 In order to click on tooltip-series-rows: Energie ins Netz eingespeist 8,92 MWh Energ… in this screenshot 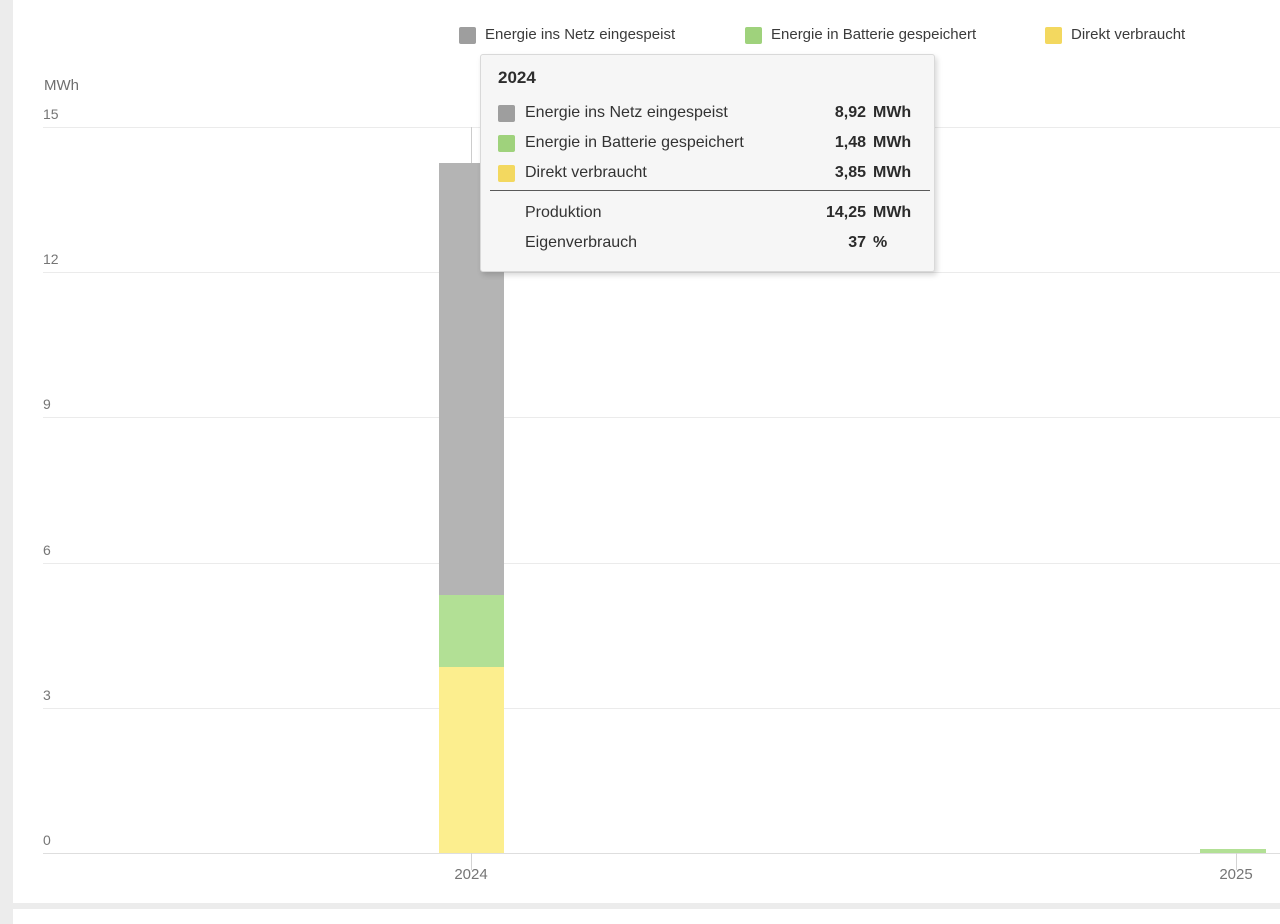, I will do `click(708, 143)`.